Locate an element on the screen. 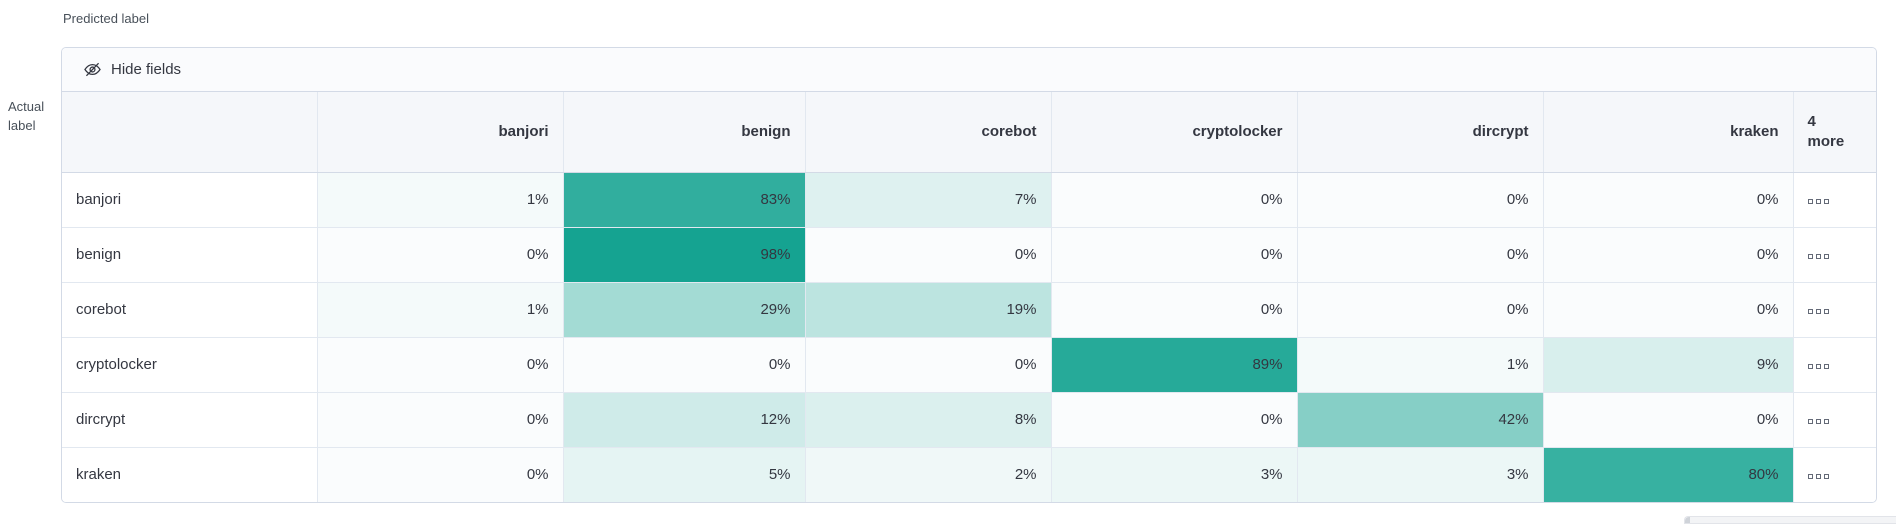  matrix-cell: 5% is located at coordinates (684, 474).